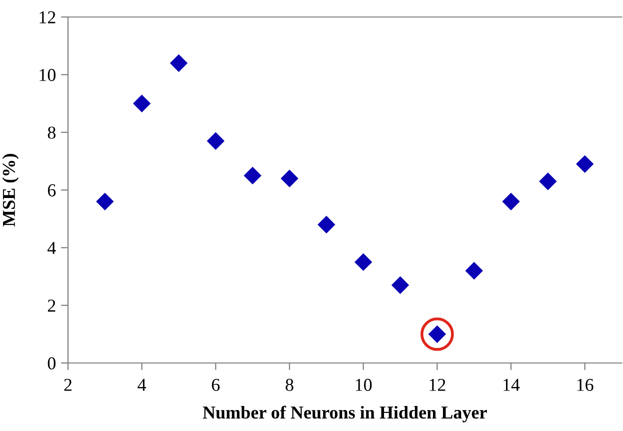 The height and width of the screenshot is (431, 623). What do you see at coordinates (344, 414) in the screenshot?
I see `x-axis-title: Number of Neurons in Hidden Layer` at bounding box center [344, 414].